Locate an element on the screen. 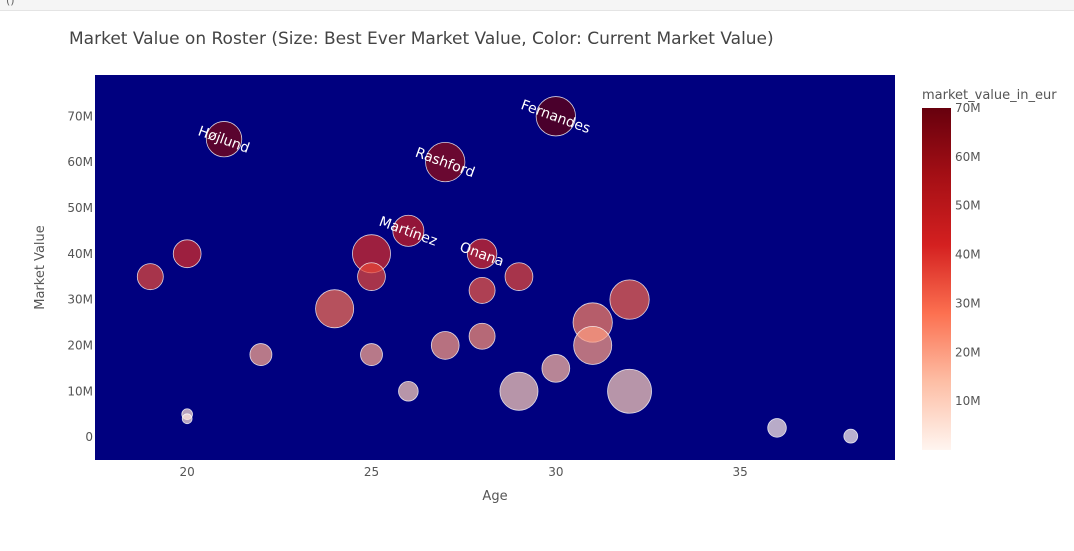 This screenshot has width=1074, height=551. colorbar-tick-label: 10M is located at coordinates (968, 401).